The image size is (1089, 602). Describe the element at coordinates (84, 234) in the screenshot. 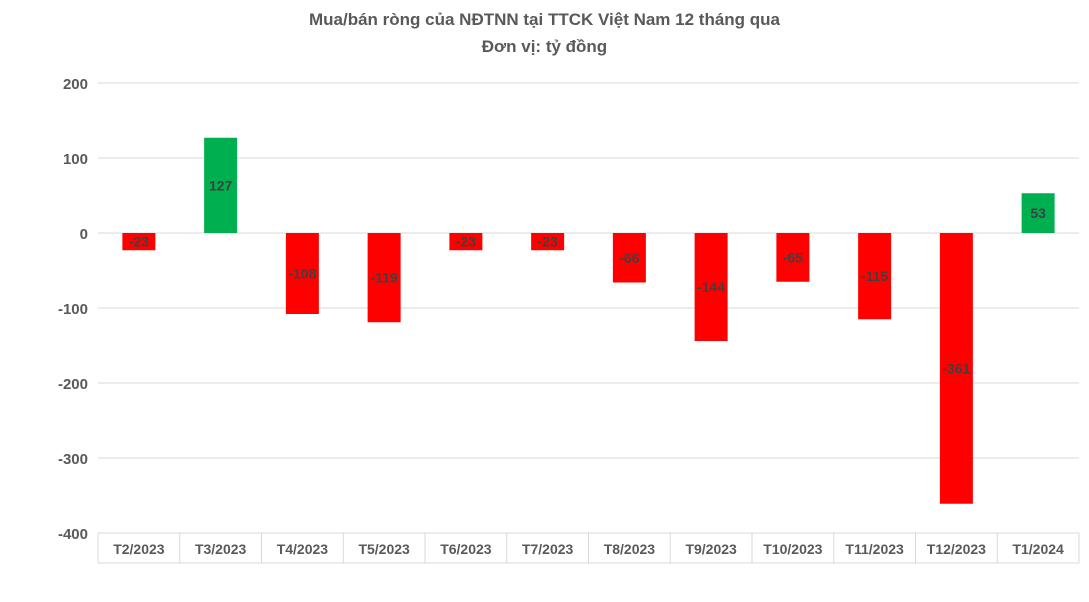

I see `y-tick-label: 0` at that location.